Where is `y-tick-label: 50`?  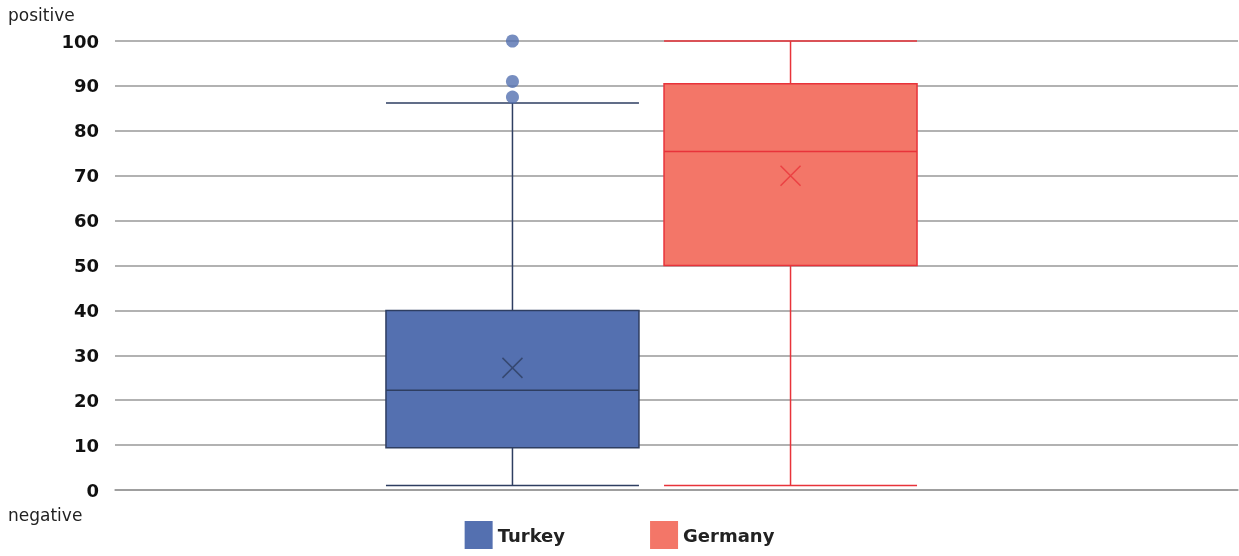 y-tick-label: 50 is located at coordinates (86, 265).